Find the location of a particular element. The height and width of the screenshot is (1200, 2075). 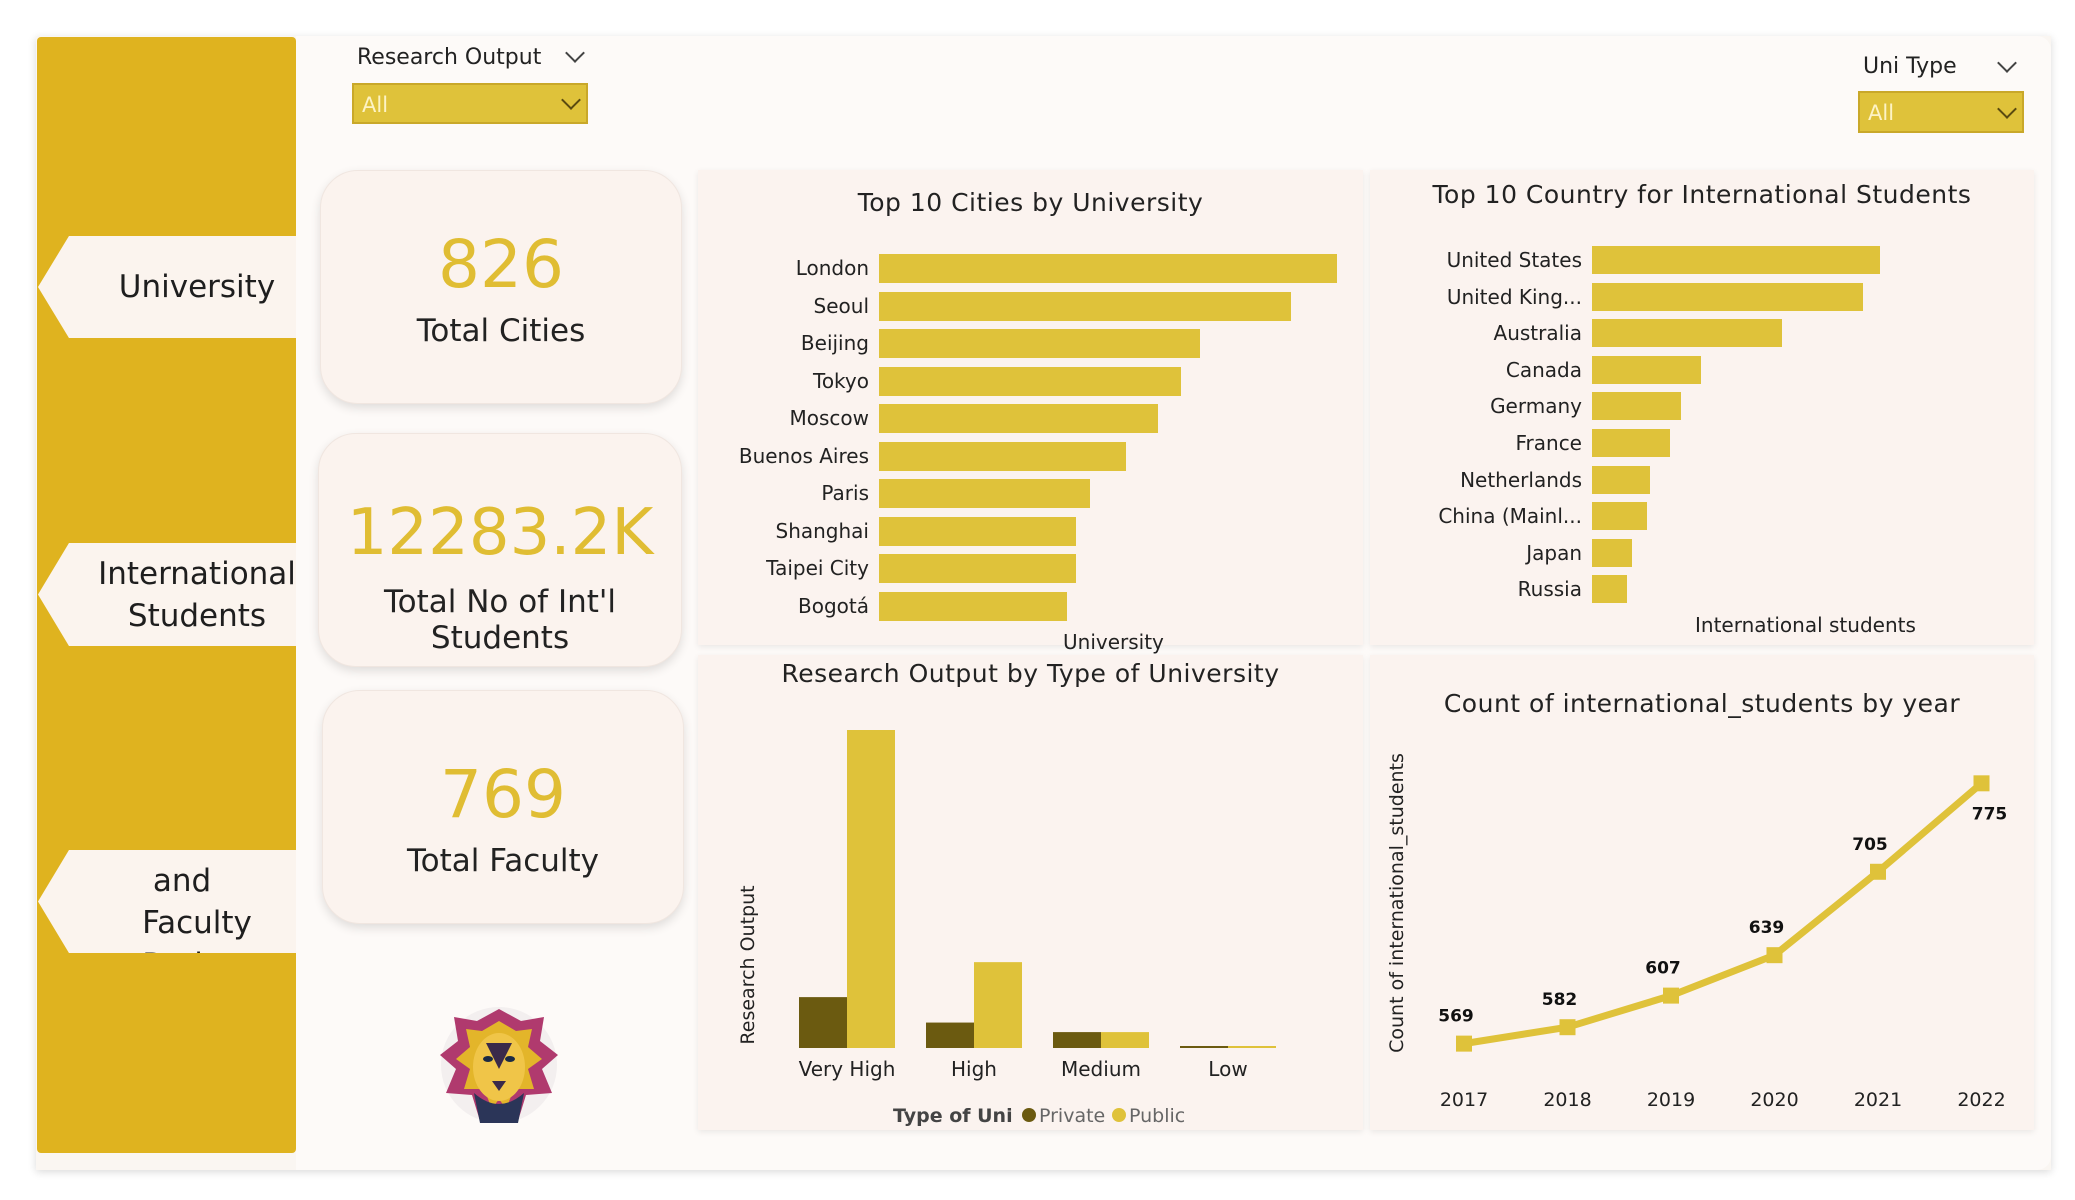

category-label: United States is located at coordinates (1514, 260).